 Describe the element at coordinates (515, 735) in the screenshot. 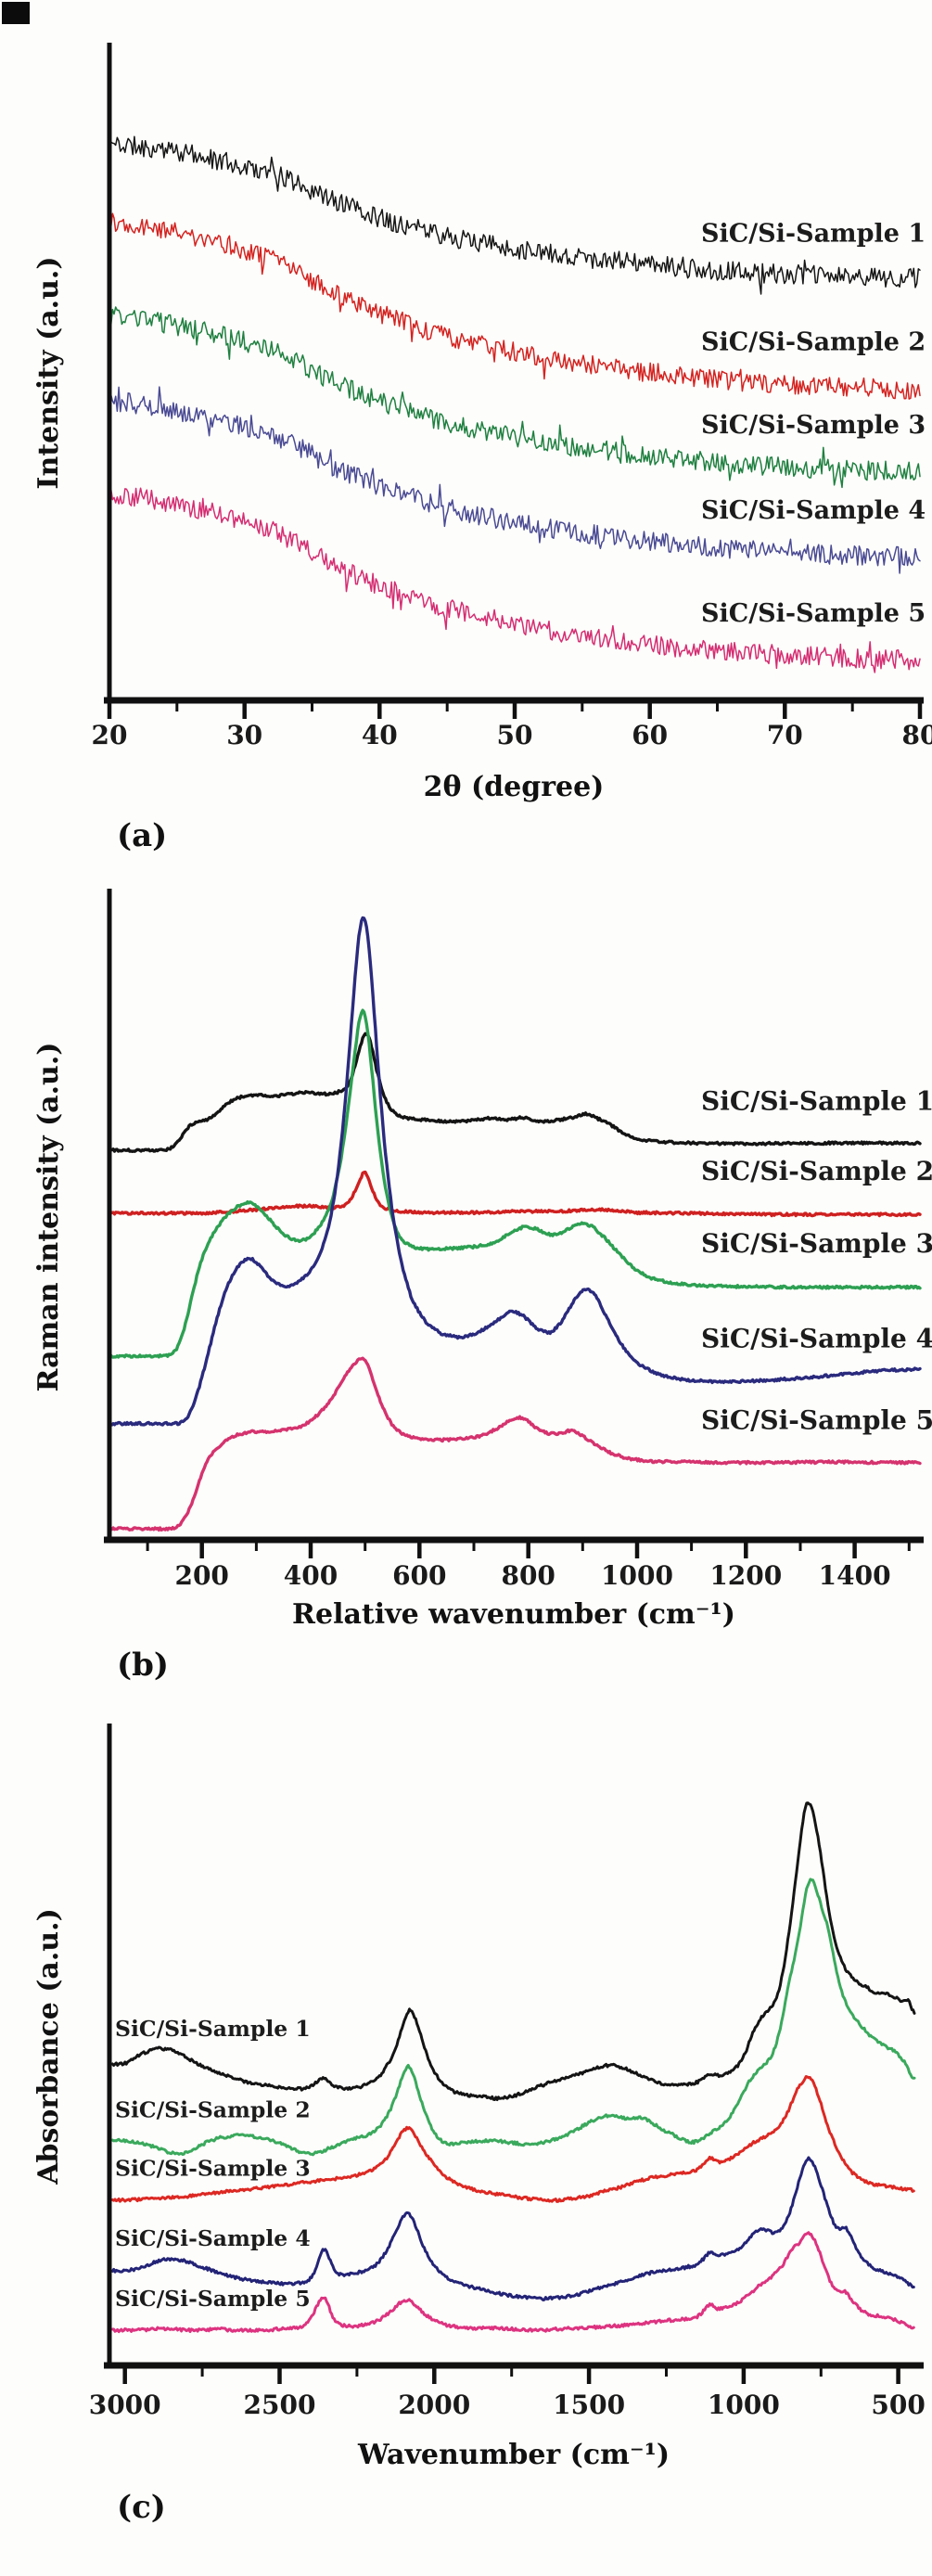

I see `x-tick-label: 50` at that location.